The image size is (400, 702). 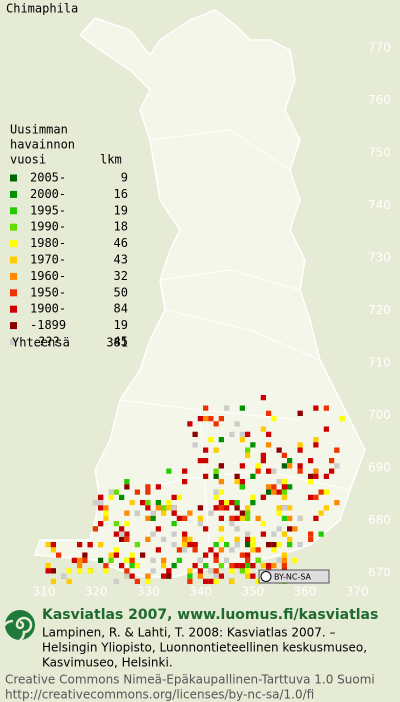 What do you see at coordinates (379, 258) in the screenshot?
I see `y-coordinate-label: 730` at bounding box center [379, 258].